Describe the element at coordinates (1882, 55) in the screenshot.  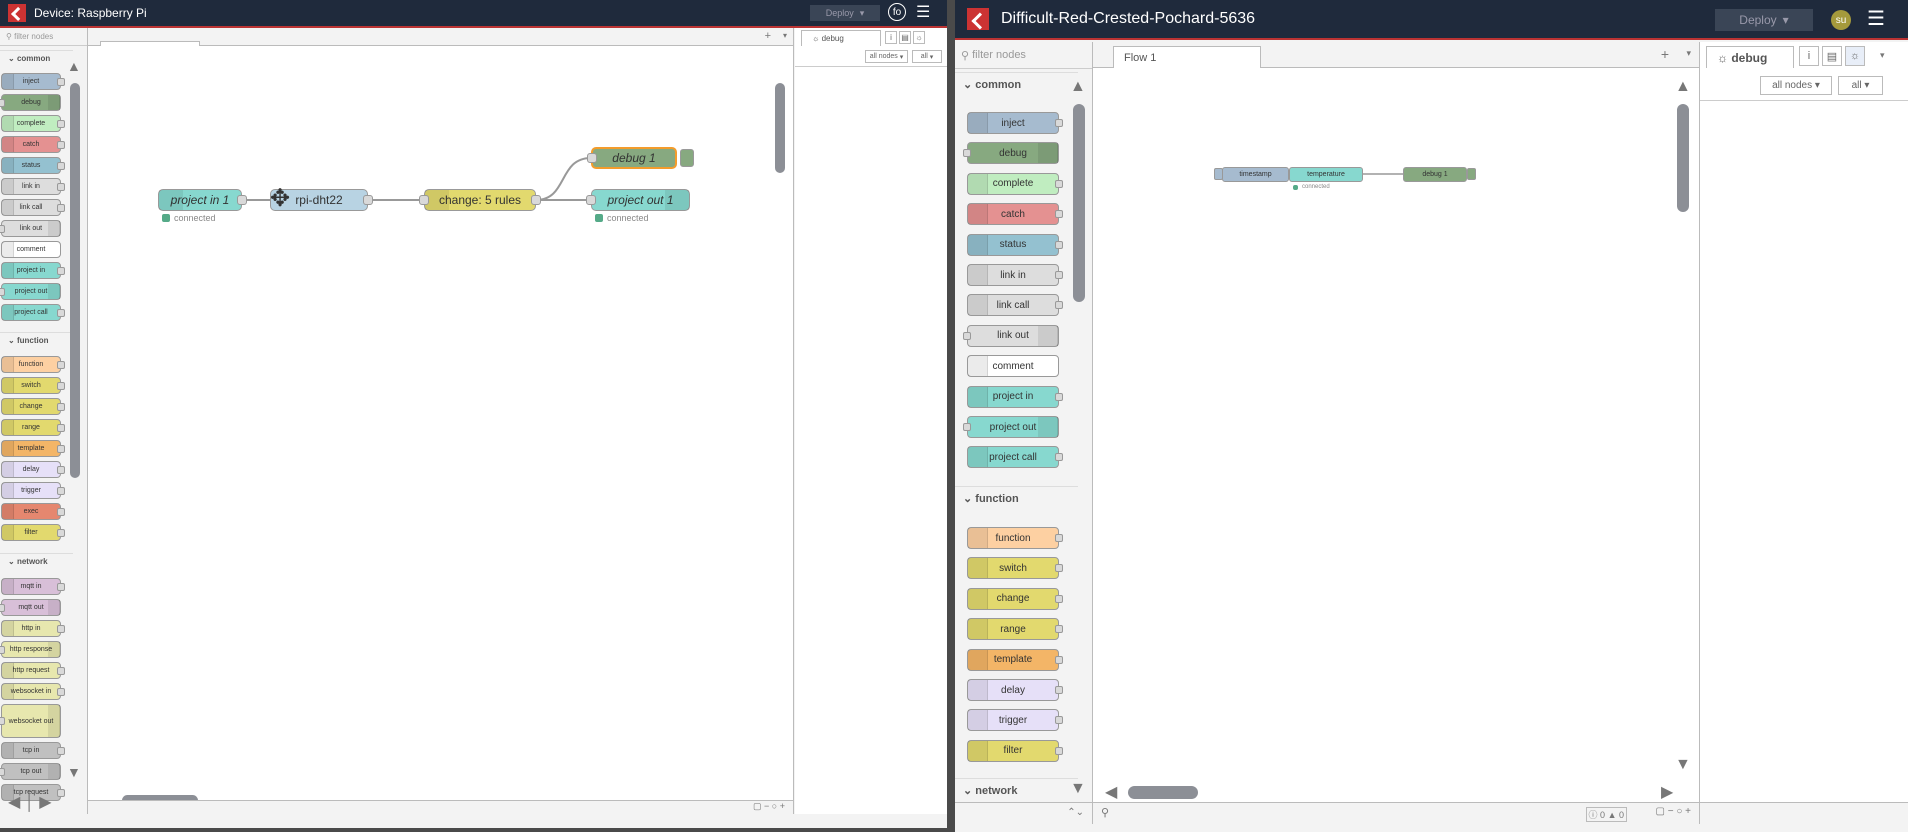
I see `sidebar-menu-icon: ▾` at that location.